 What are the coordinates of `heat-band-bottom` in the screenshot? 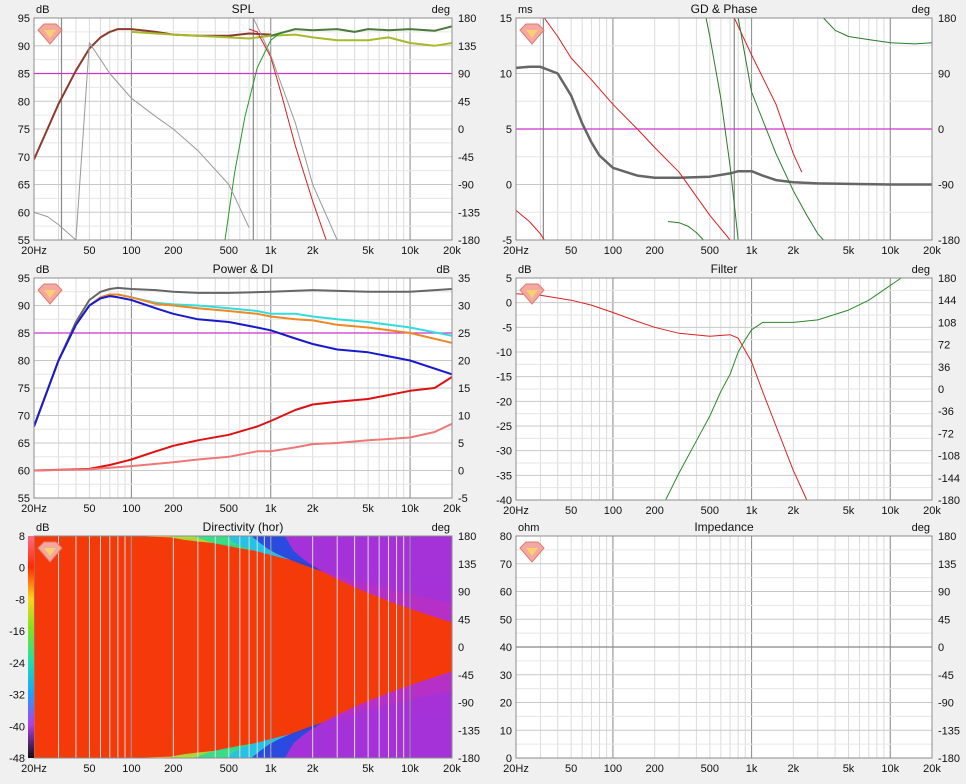 It's located at (243, 714).